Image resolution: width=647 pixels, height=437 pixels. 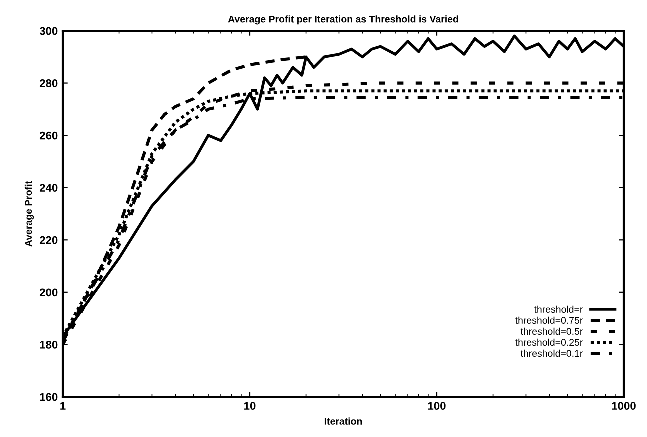 What do you see at coordinates (49, 188) in the screenshot?
I see `y-tick-label: 240` at bounding box center [49, 188].